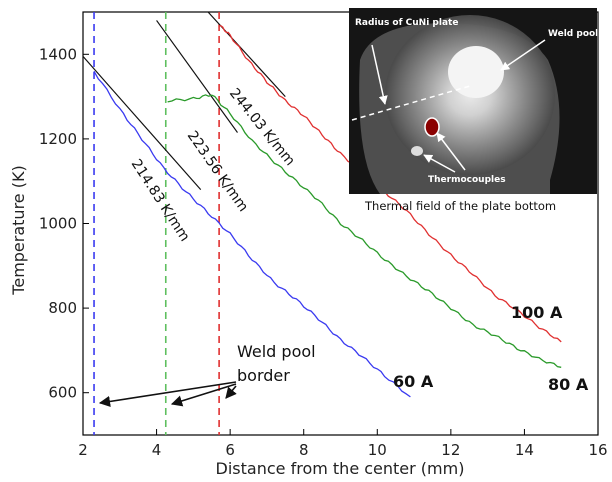 The height and width of the screenshot is (482, 612). I want to click on y-tick-label-1400: 1400, so click(58, 54).